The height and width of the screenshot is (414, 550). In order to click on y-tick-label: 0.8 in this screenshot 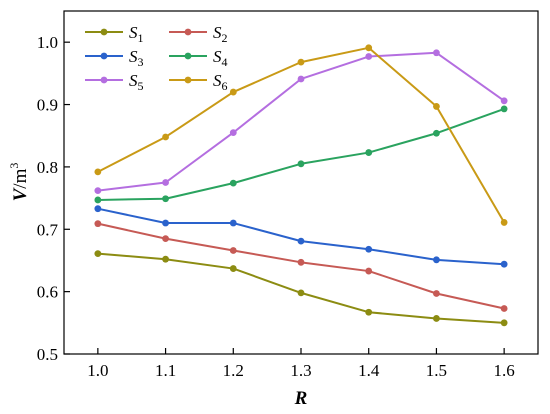, I will do `click(47, 167)`.